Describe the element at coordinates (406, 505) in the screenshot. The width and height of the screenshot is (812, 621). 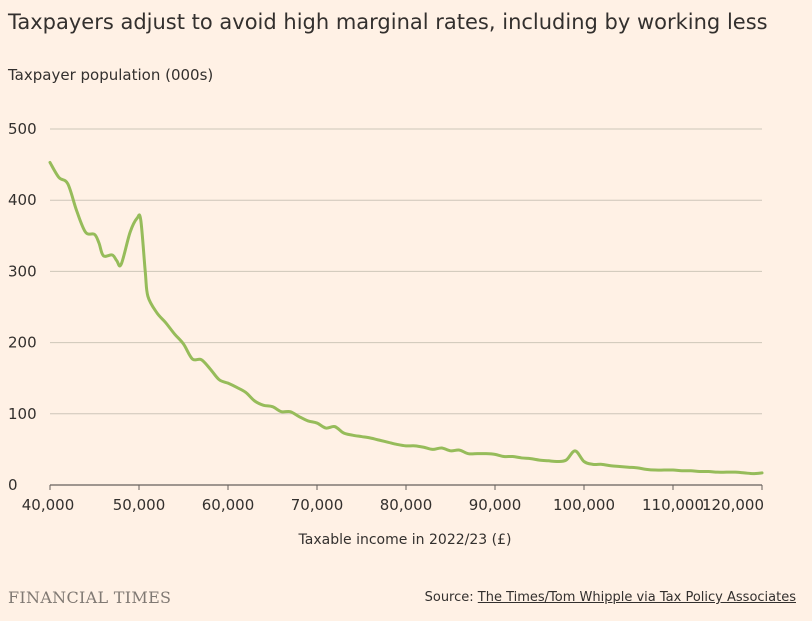
I see `x-tick-label: 80,000` at that location.